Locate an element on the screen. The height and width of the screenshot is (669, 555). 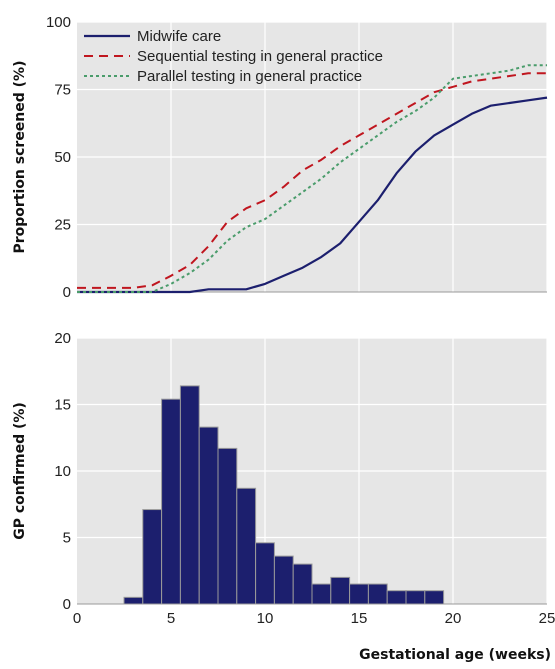
x-axis-label: Gestational age (weeks) is located at coordinates (455, 655).